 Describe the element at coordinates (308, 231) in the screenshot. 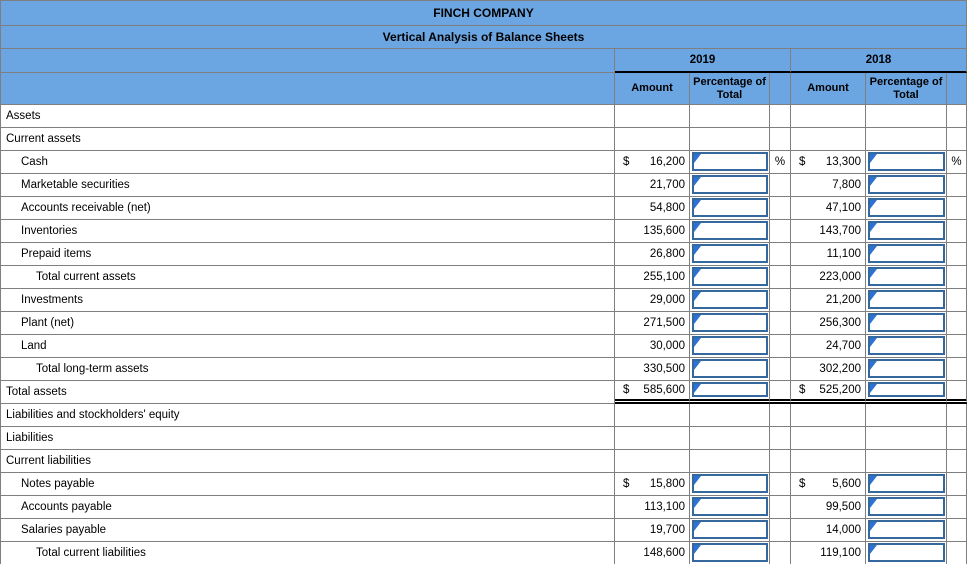

I see `row-label: Inventories` at that location.